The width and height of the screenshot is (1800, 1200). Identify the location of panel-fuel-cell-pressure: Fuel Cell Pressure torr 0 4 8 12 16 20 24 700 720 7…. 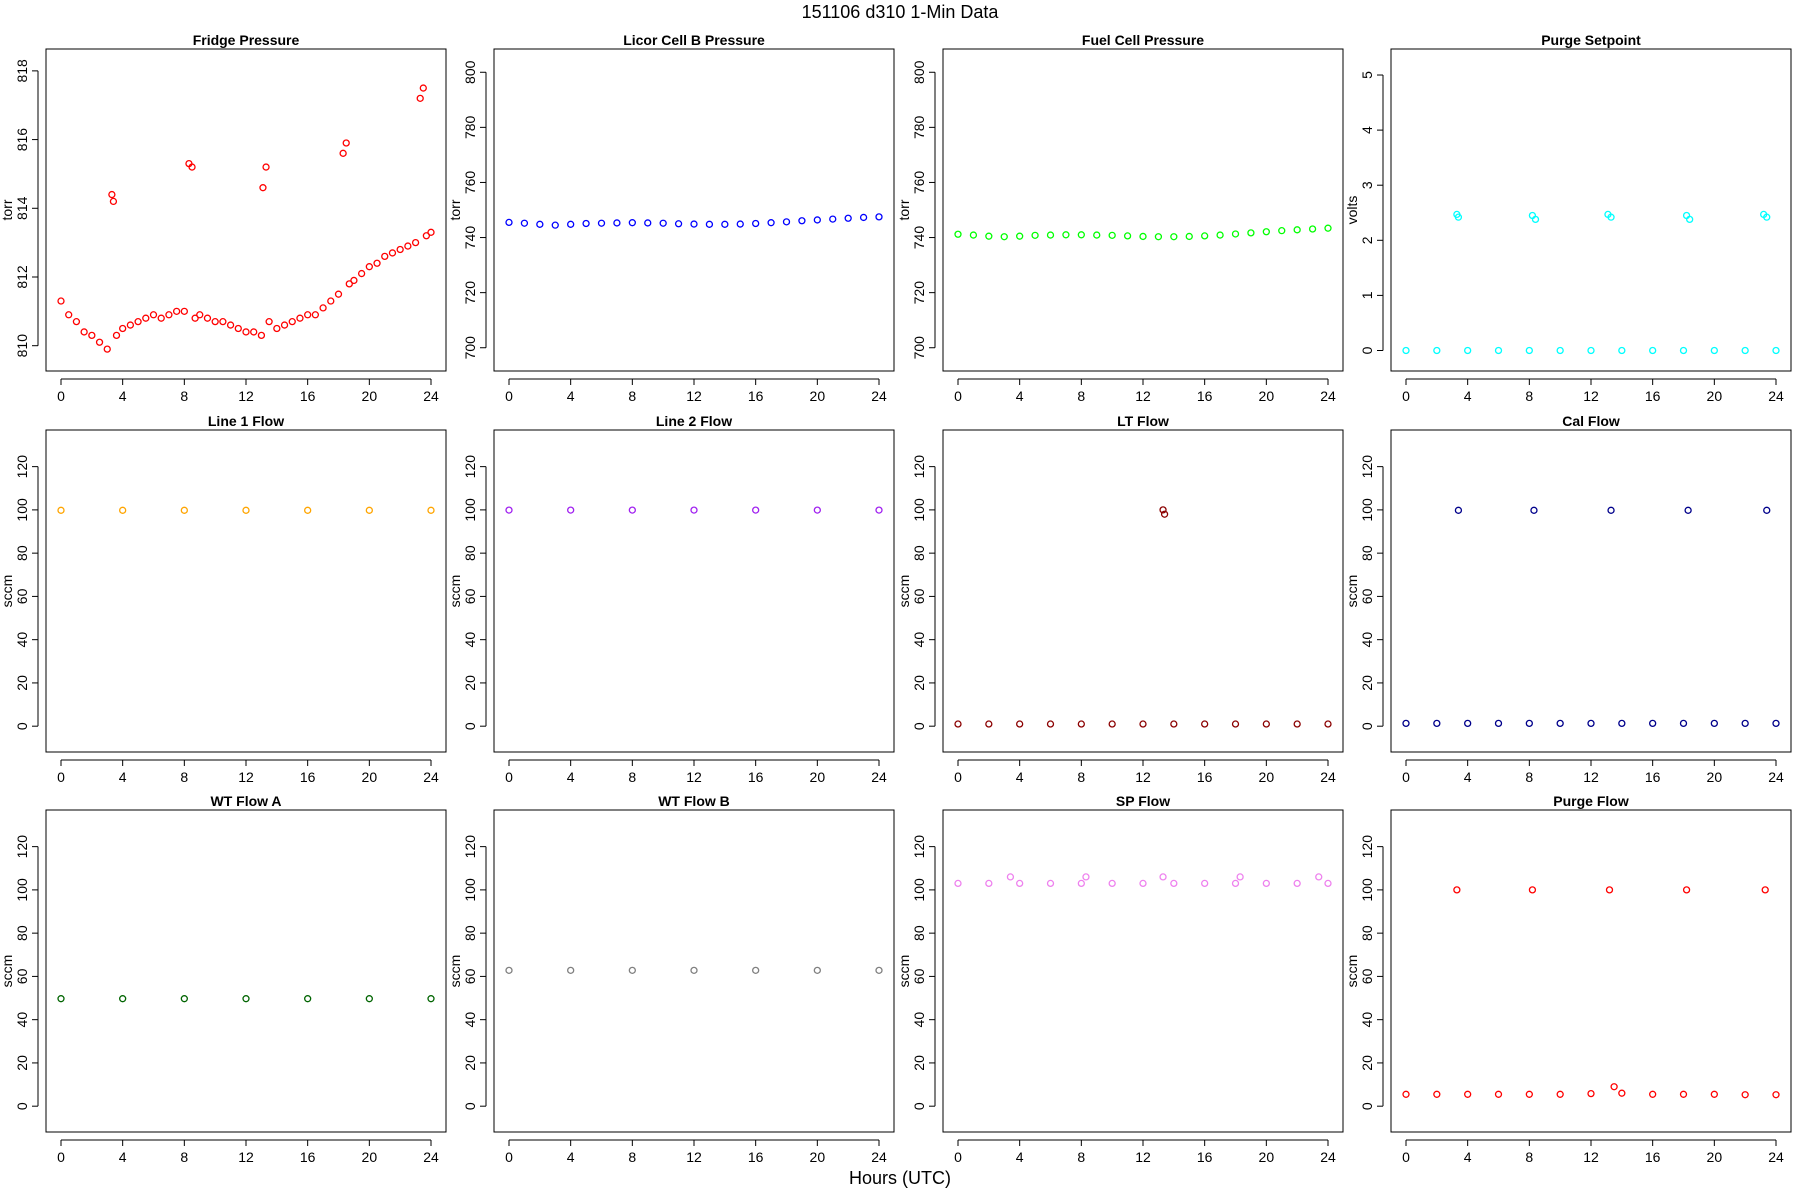
(1120, 218).